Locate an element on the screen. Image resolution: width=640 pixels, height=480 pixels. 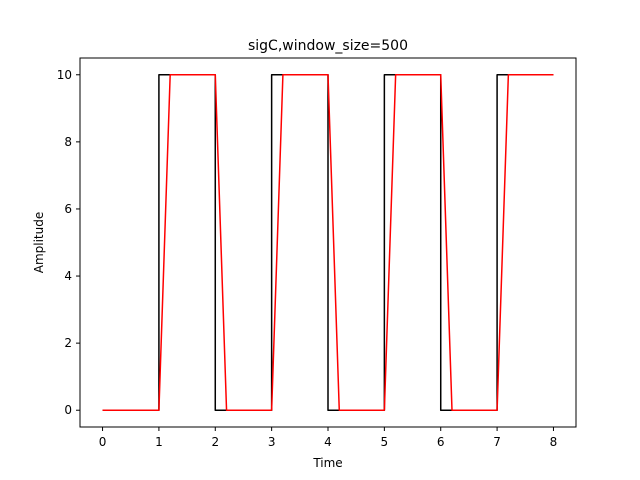
y-tick-label: 8 is located at coordinates (68, 142).